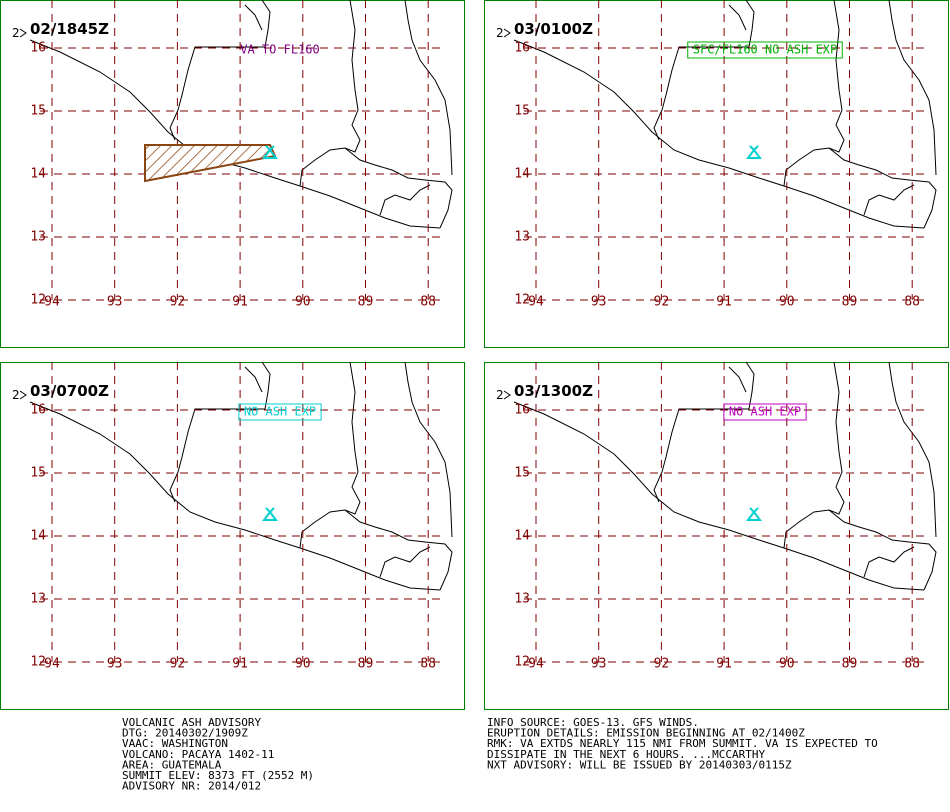  Describe the element at coordinates (553, 391) in the screenshot. I see `valid-time: 03/1300Z` at that location.